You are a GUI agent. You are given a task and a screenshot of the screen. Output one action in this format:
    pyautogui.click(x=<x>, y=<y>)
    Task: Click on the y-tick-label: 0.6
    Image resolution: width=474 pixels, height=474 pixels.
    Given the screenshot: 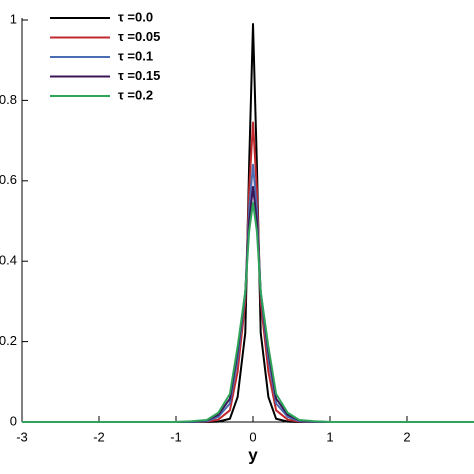 What is the action you would take?
    pyautogui.click(x=8, y=179)
    